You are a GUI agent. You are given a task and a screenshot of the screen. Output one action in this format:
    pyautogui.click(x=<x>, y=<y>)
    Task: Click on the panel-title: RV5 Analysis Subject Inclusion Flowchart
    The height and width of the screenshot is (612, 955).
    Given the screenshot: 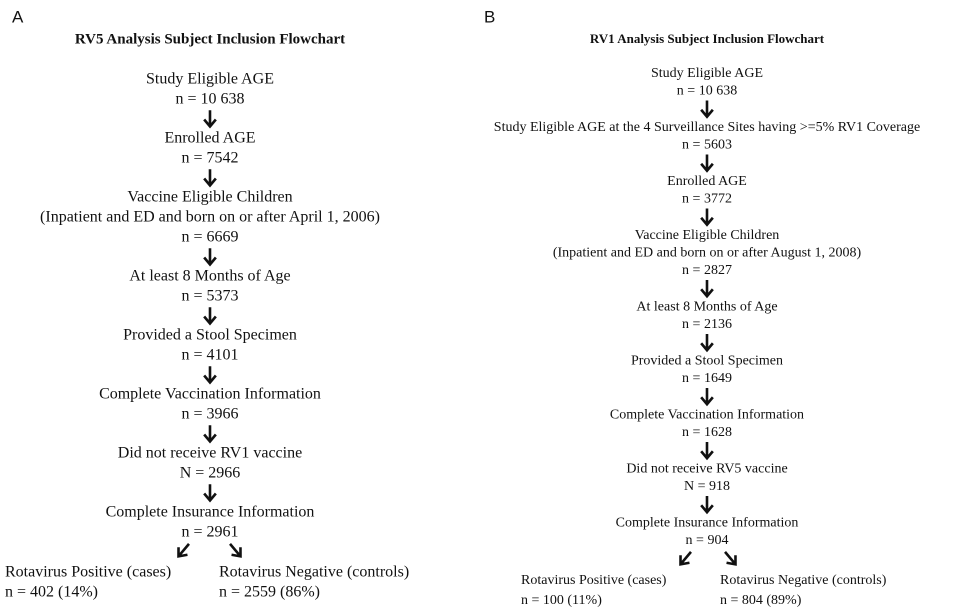 What is the action you would take?
    pyautogui.click(x=210, y=39)
    